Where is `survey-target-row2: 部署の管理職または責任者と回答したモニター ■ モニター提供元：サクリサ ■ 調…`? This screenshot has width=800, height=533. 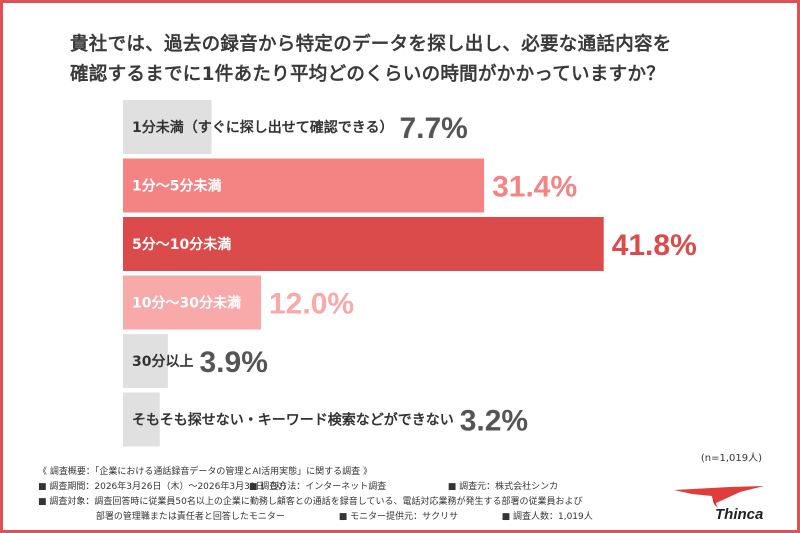
survey-target-row2: 部署の管理職または責任者と回答したモニター ■ モニター提供元：サクリサ ■ 調… is located at coordinates (358, 517).